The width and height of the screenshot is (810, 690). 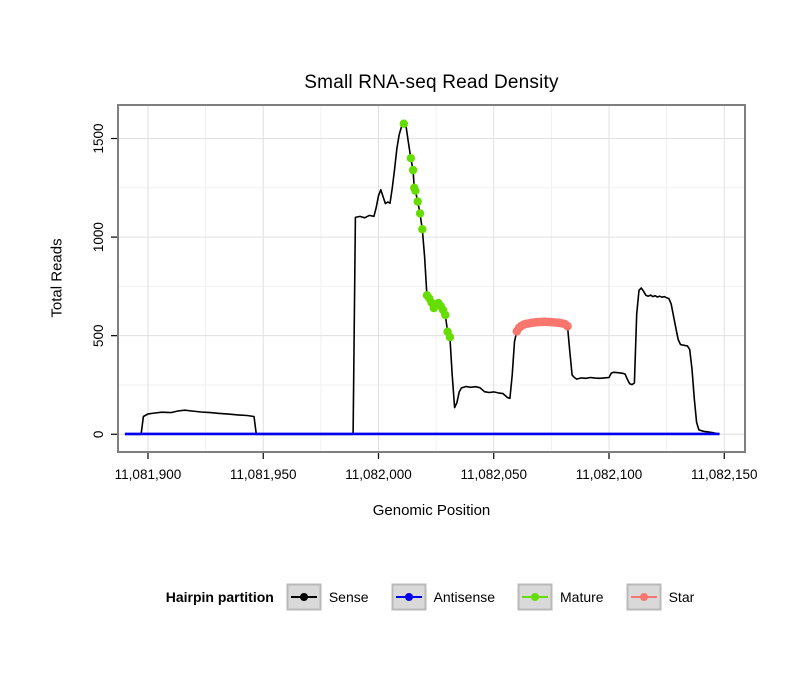 I want to click on x-axis-label: Genomic Position, so click(x=431, y=510).